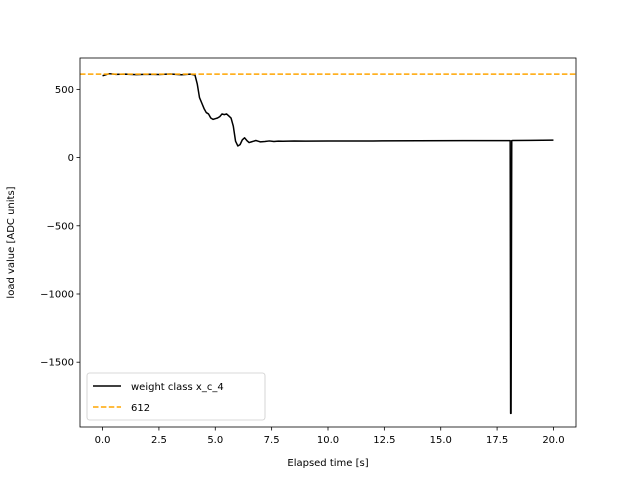  Describe the element at coordinates (71, 158) in the screenshot. I see `y-tick-label: 0` at that location.